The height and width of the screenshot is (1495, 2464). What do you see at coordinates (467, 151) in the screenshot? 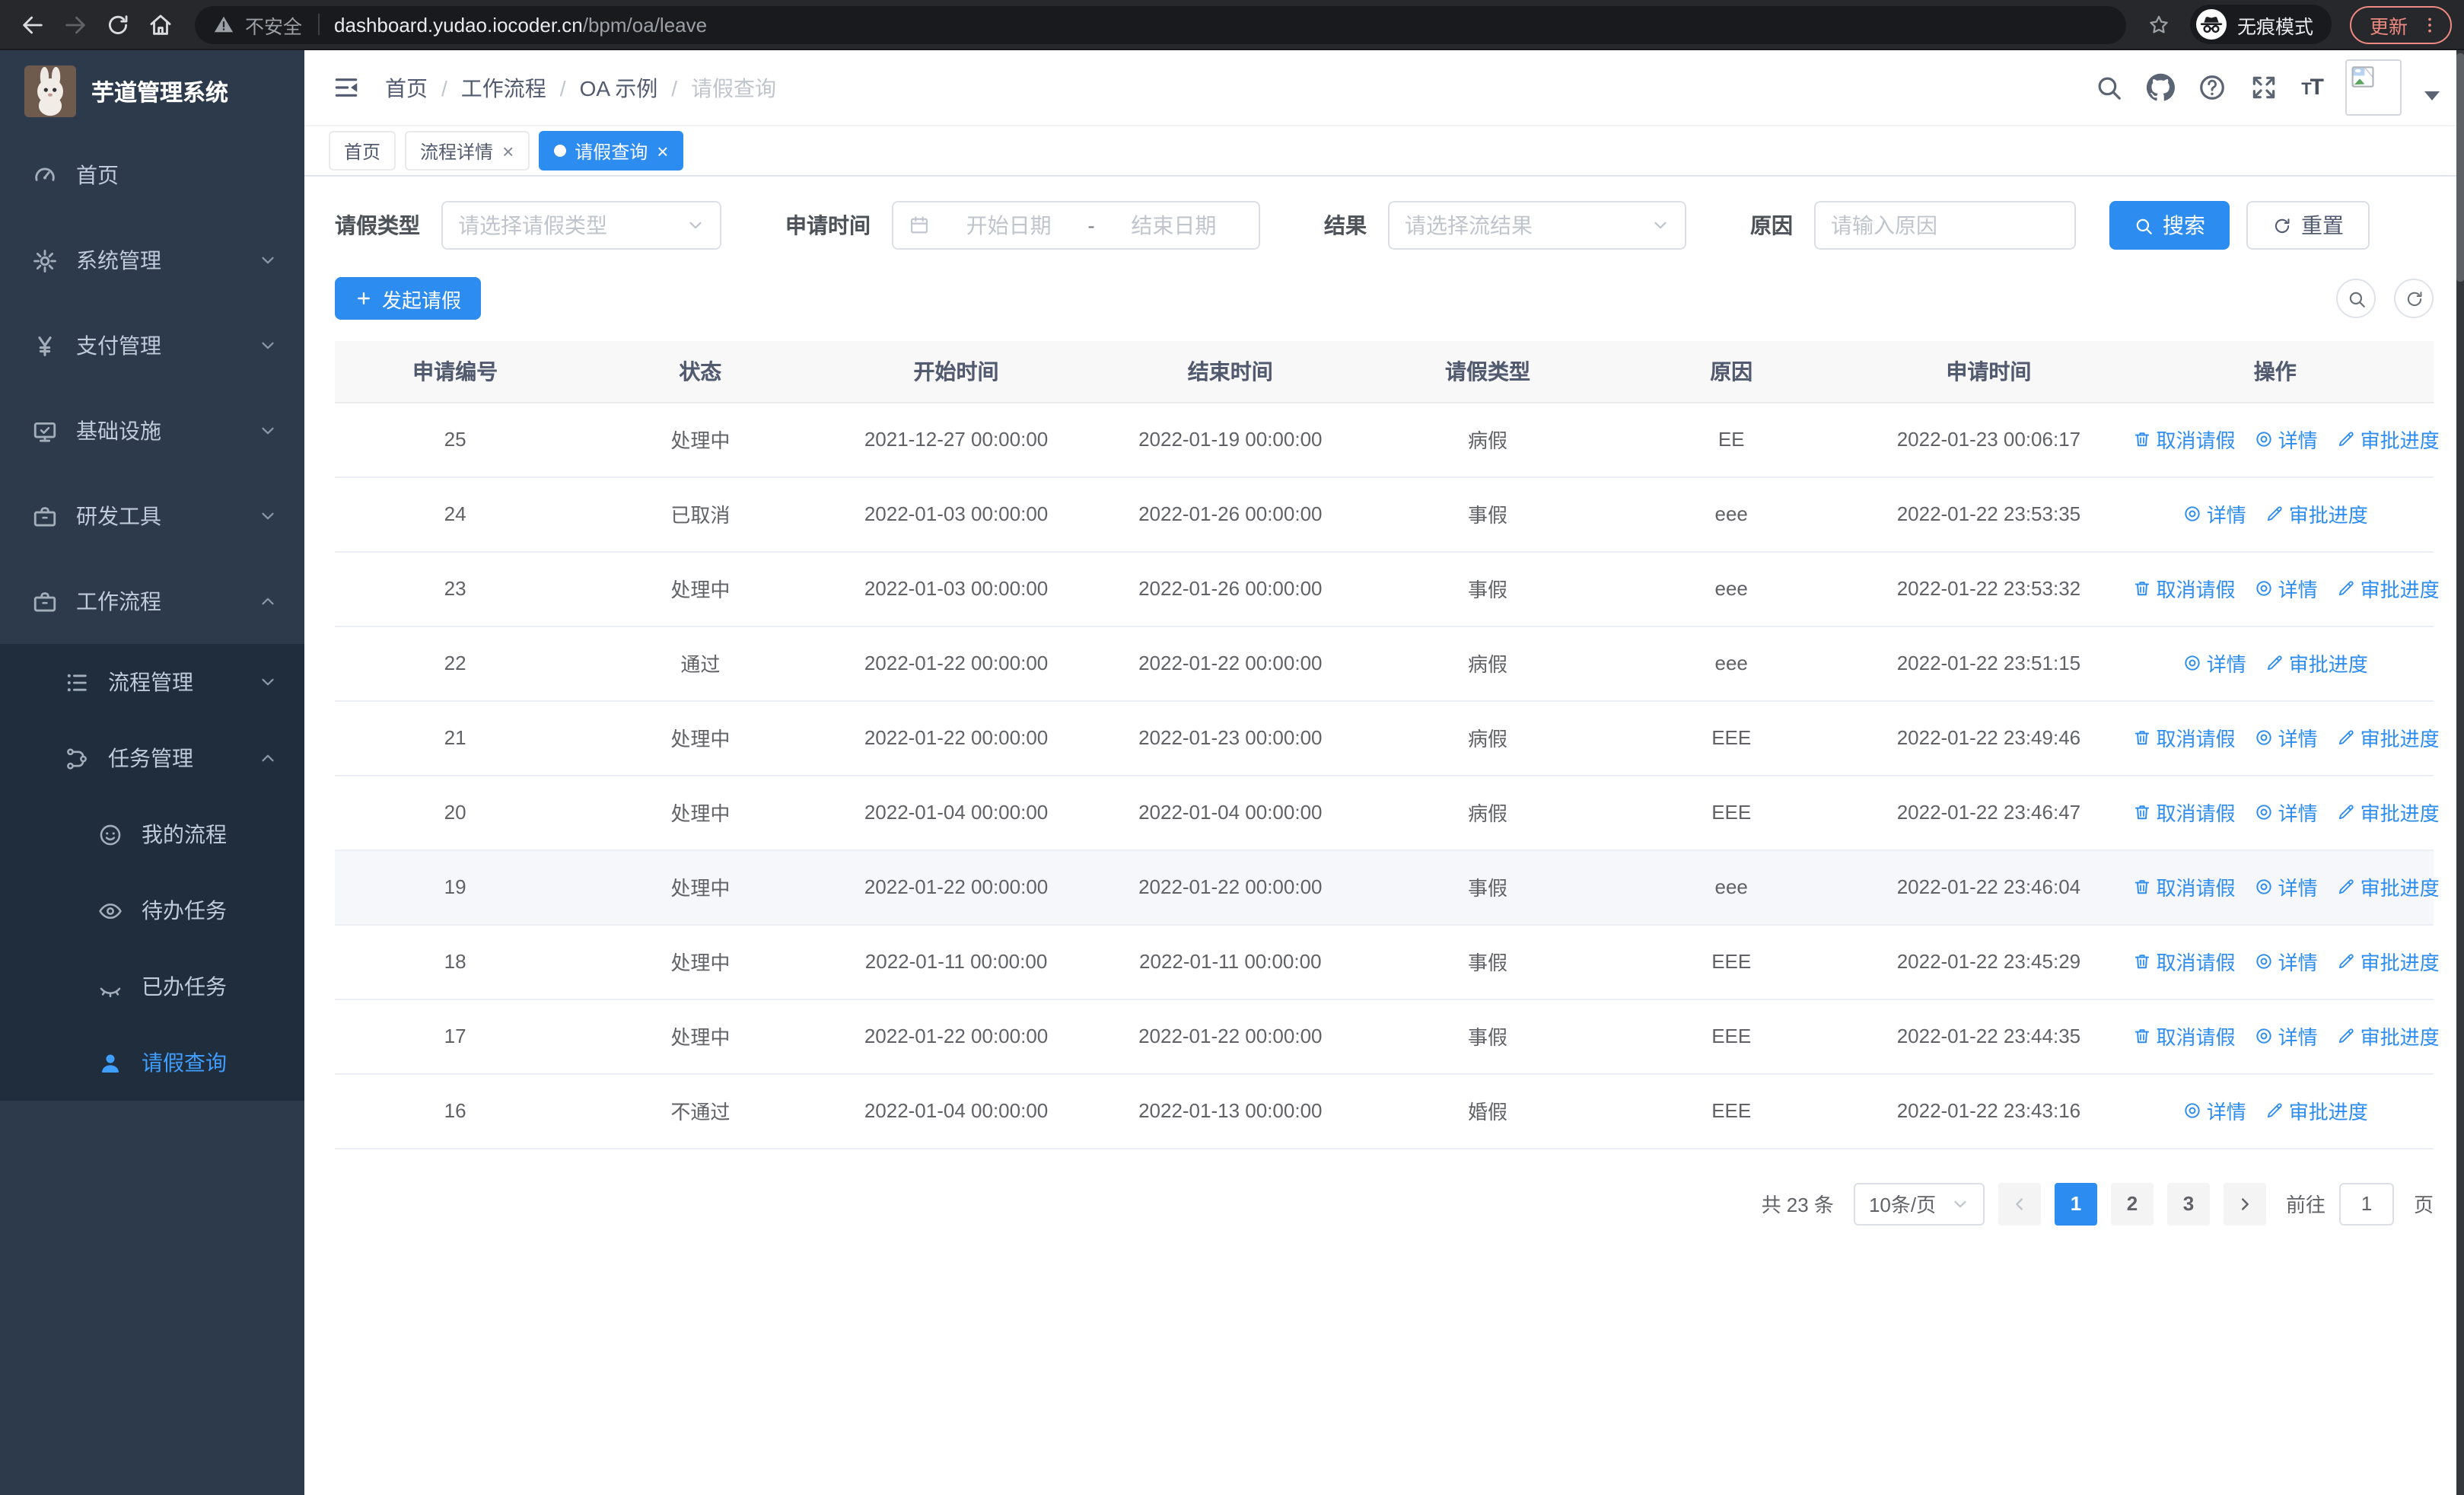
I see `tab-process-detail: 流程详情 ×` at bounding box center [467, 151].